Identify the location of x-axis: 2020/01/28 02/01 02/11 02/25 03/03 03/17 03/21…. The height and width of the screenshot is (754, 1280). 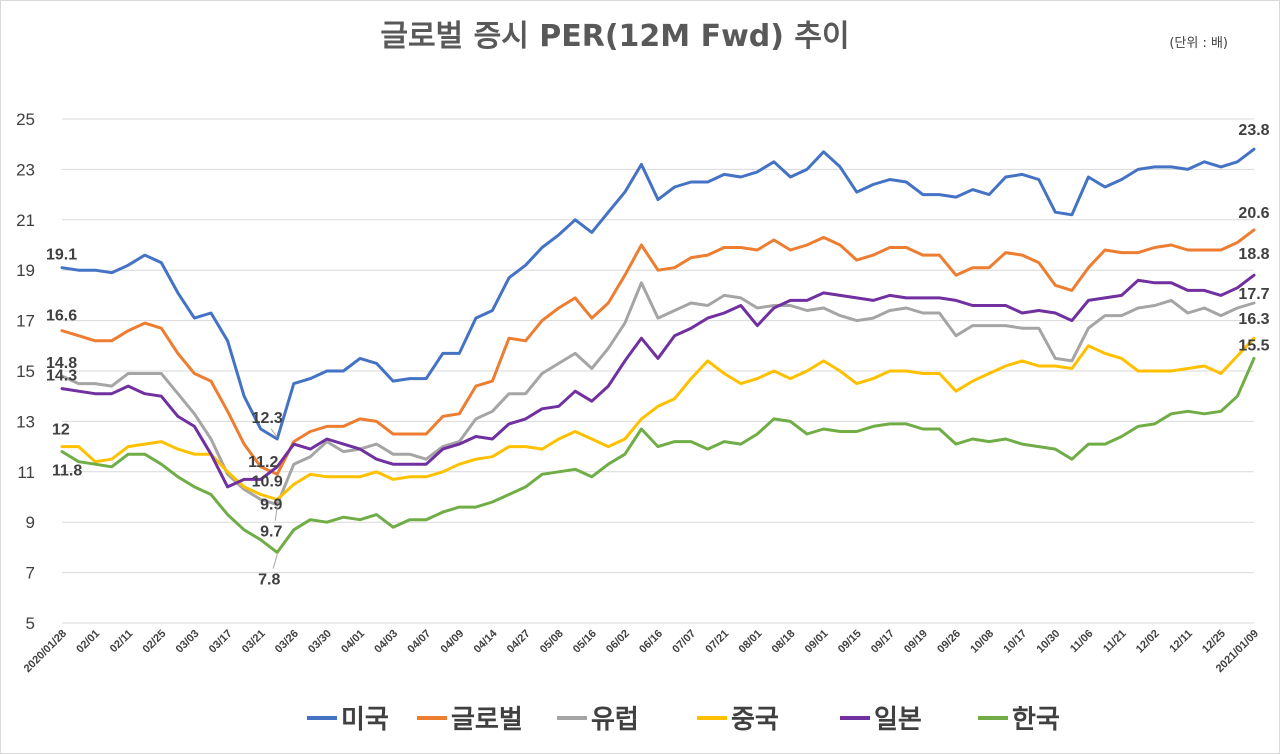
(641, 651).